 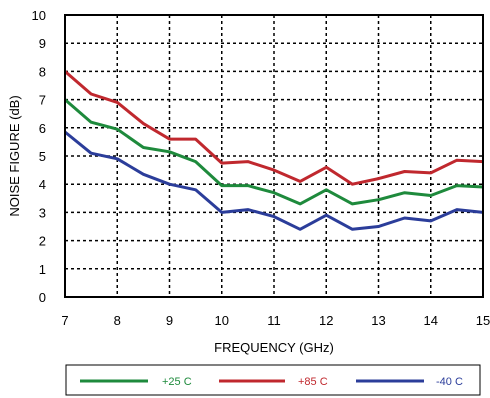 I want to click on y-tick-label: 3, so click(x=42, y=212).